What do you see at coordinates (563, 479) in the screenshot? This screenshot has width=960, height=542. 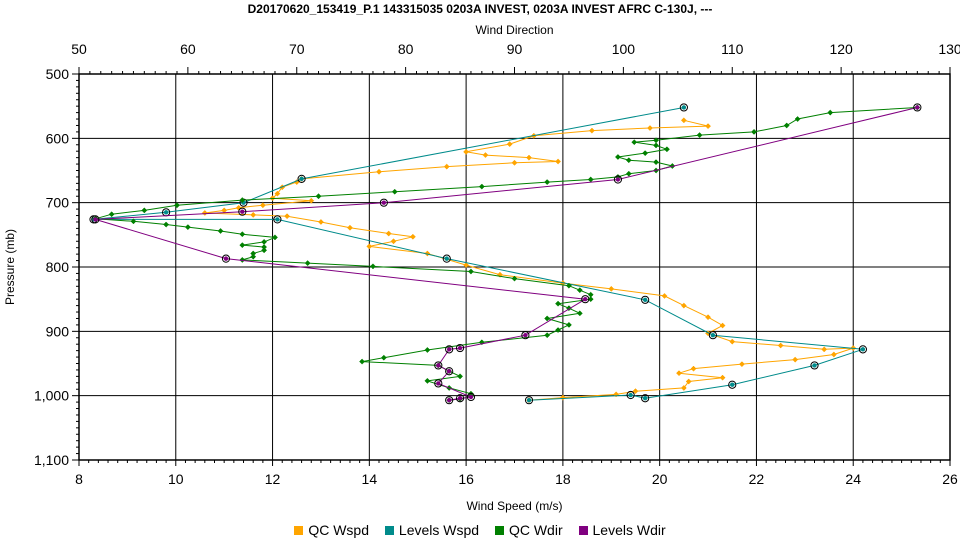 I see `x-bottom-tick-label: 18` at bounding box center [563, 479].